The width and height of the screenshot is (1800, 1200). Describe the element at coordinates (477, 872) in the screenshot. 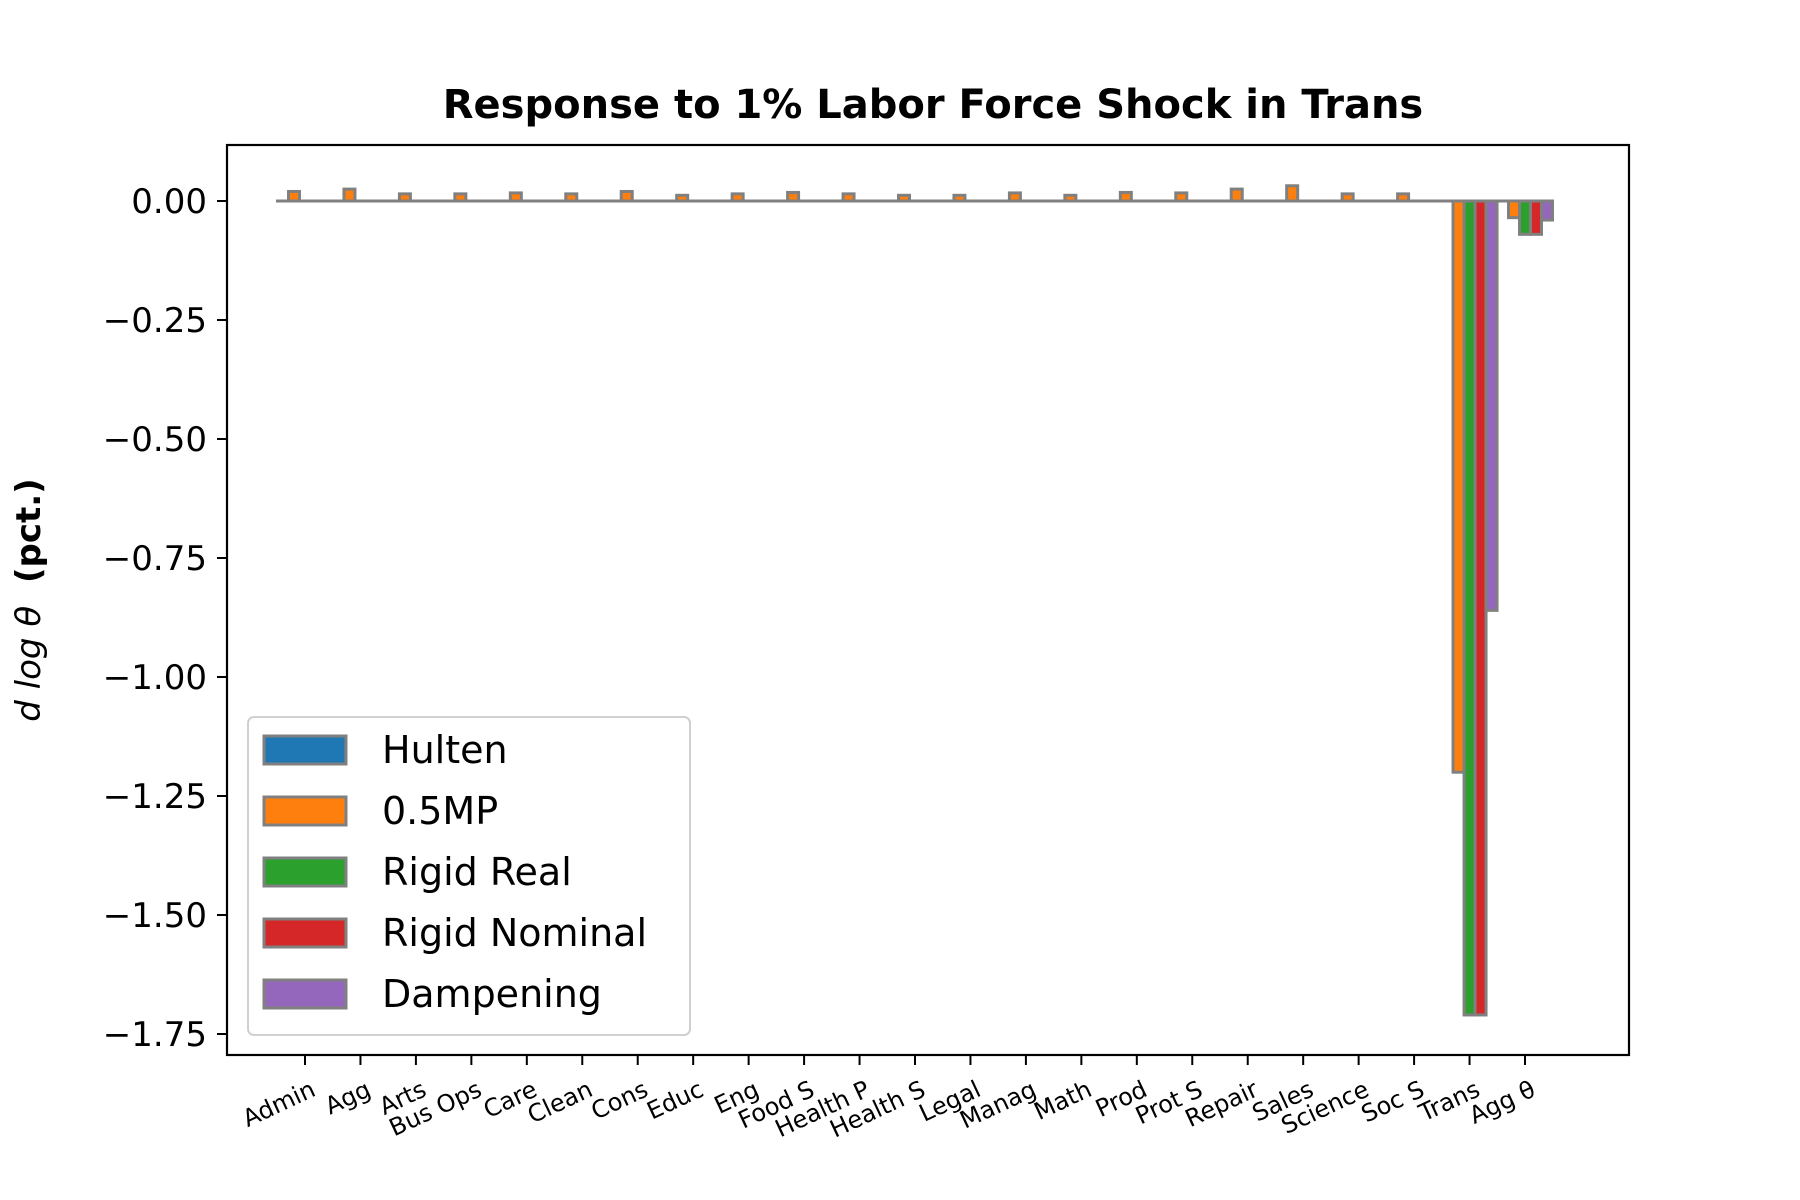

I see `legend-label: Rigid Real` at that location.